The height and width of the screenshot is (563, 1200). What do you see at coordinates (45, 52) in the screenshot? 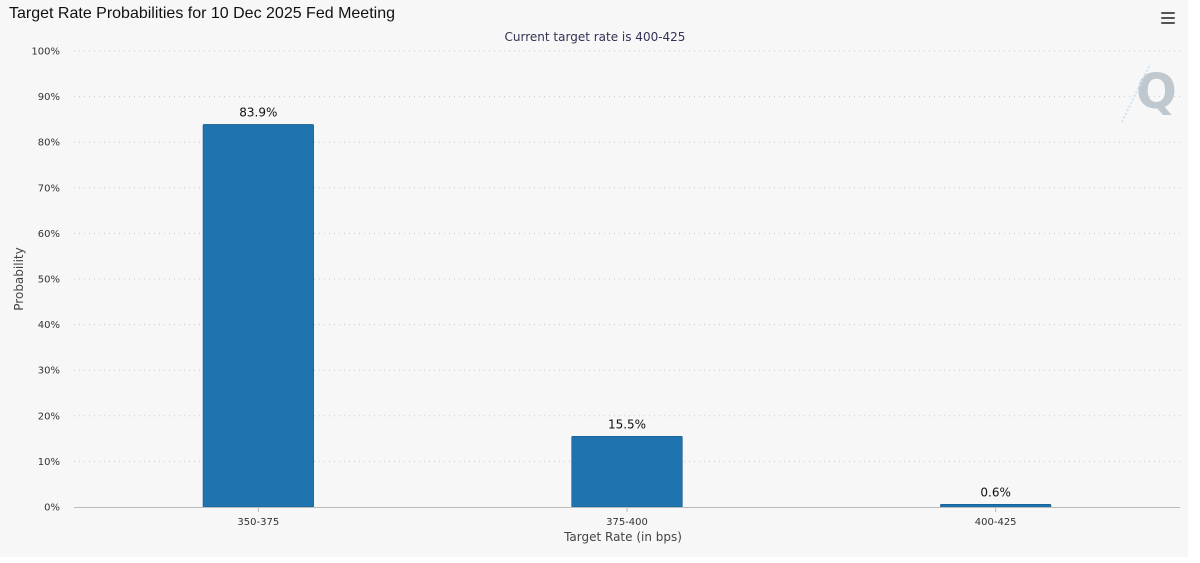
I see `y-tick-label: 100%` at bounding box center [45, 52].